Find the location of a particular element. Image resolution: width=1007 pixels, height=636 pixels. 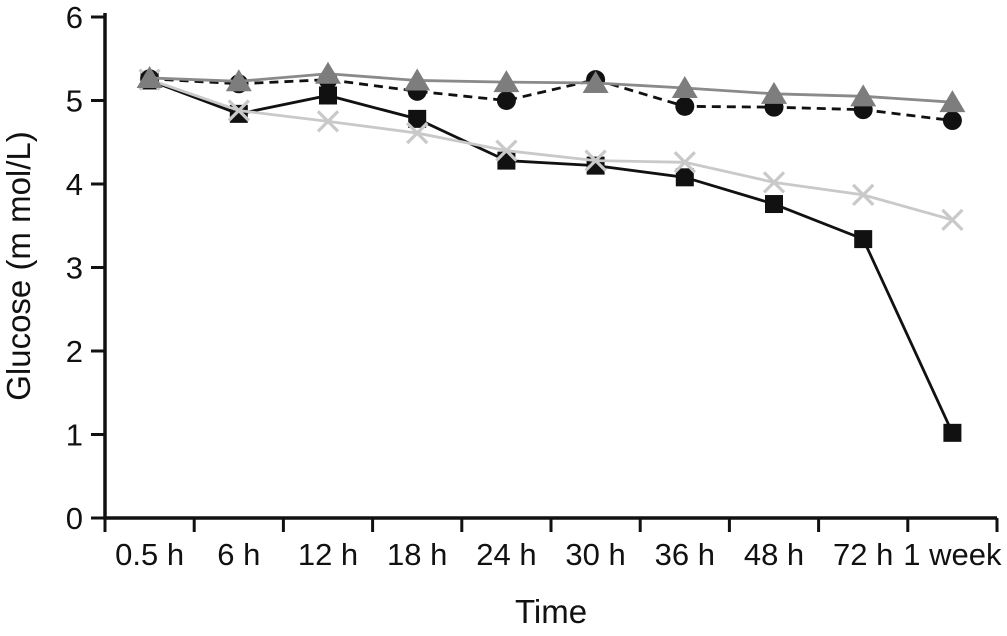

series-triangle-gray-solid is located at coordinates (551, 87).